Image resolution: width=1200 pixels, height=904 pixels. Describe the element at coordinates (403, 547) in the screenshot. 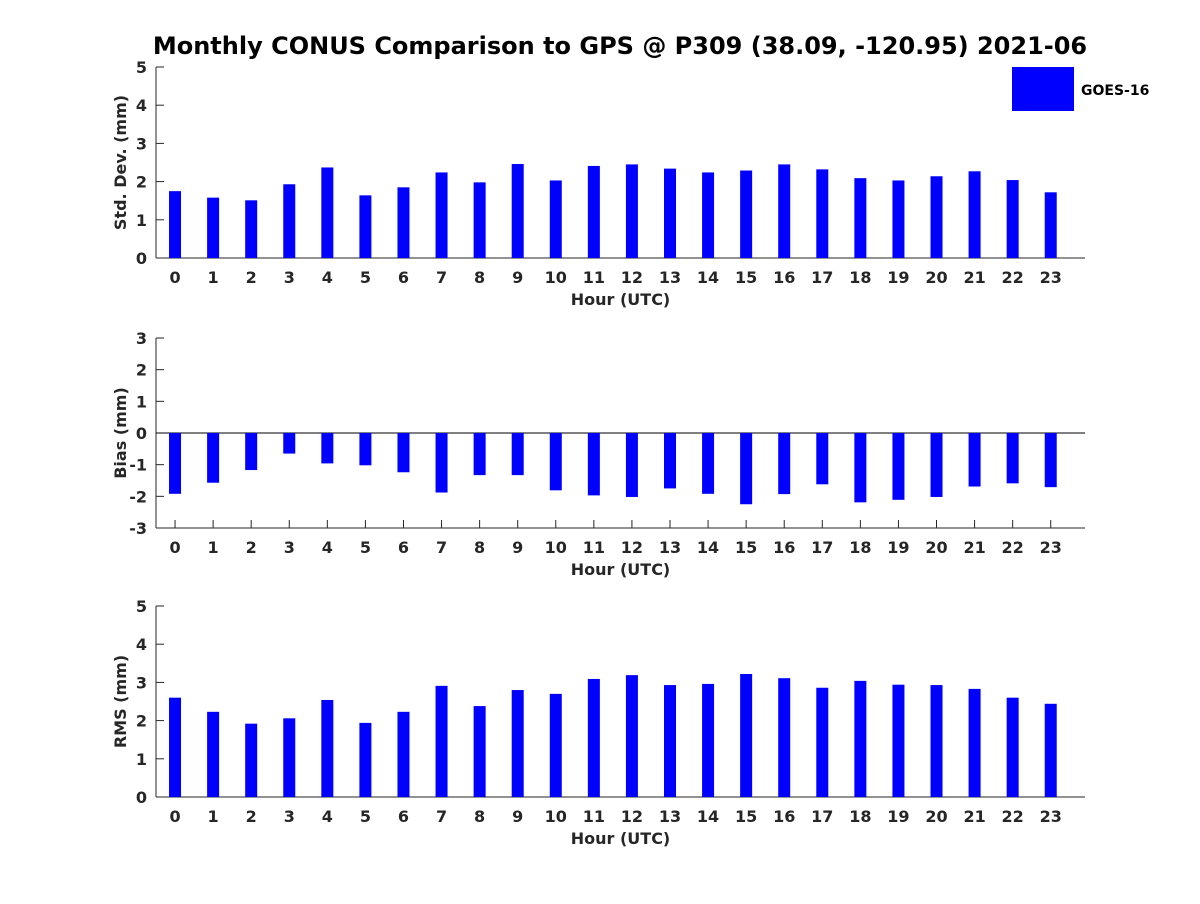

I see `x-tick-label: 6` at that location.